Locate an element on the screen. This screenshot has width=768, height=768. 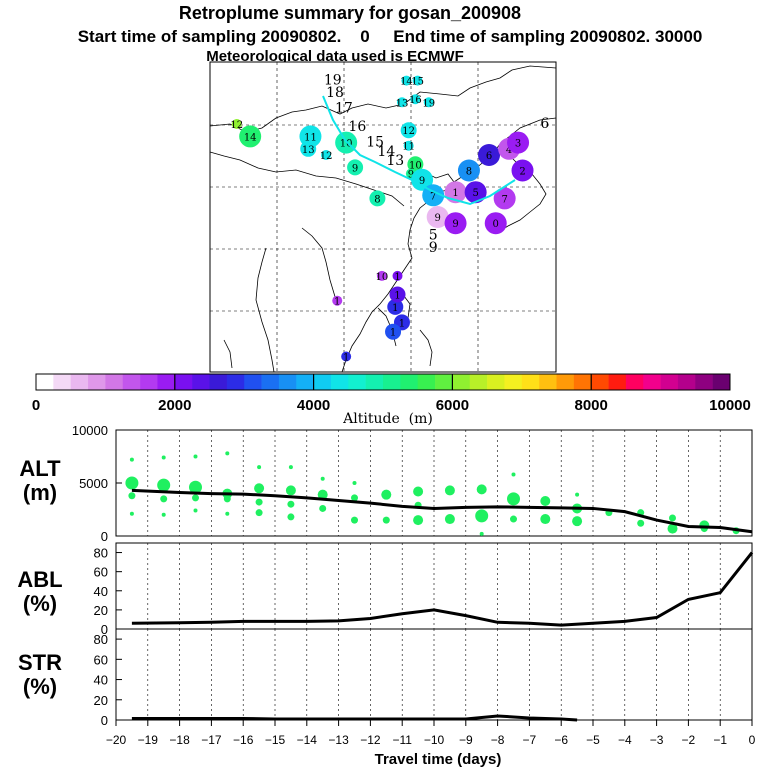
colorbar-tick-label: 8000 is located at coordinates (591, 405).